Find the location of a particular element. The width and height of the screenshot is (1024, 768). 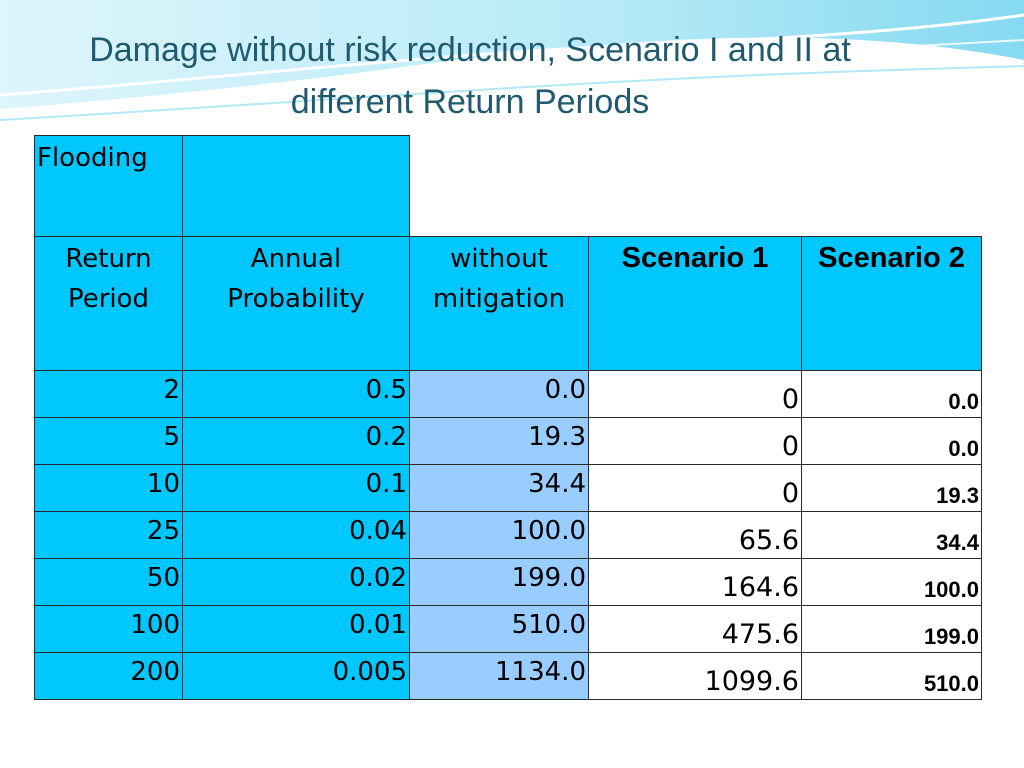

cell-scenario-2: 100.0 is located at coordinates (891, 582).